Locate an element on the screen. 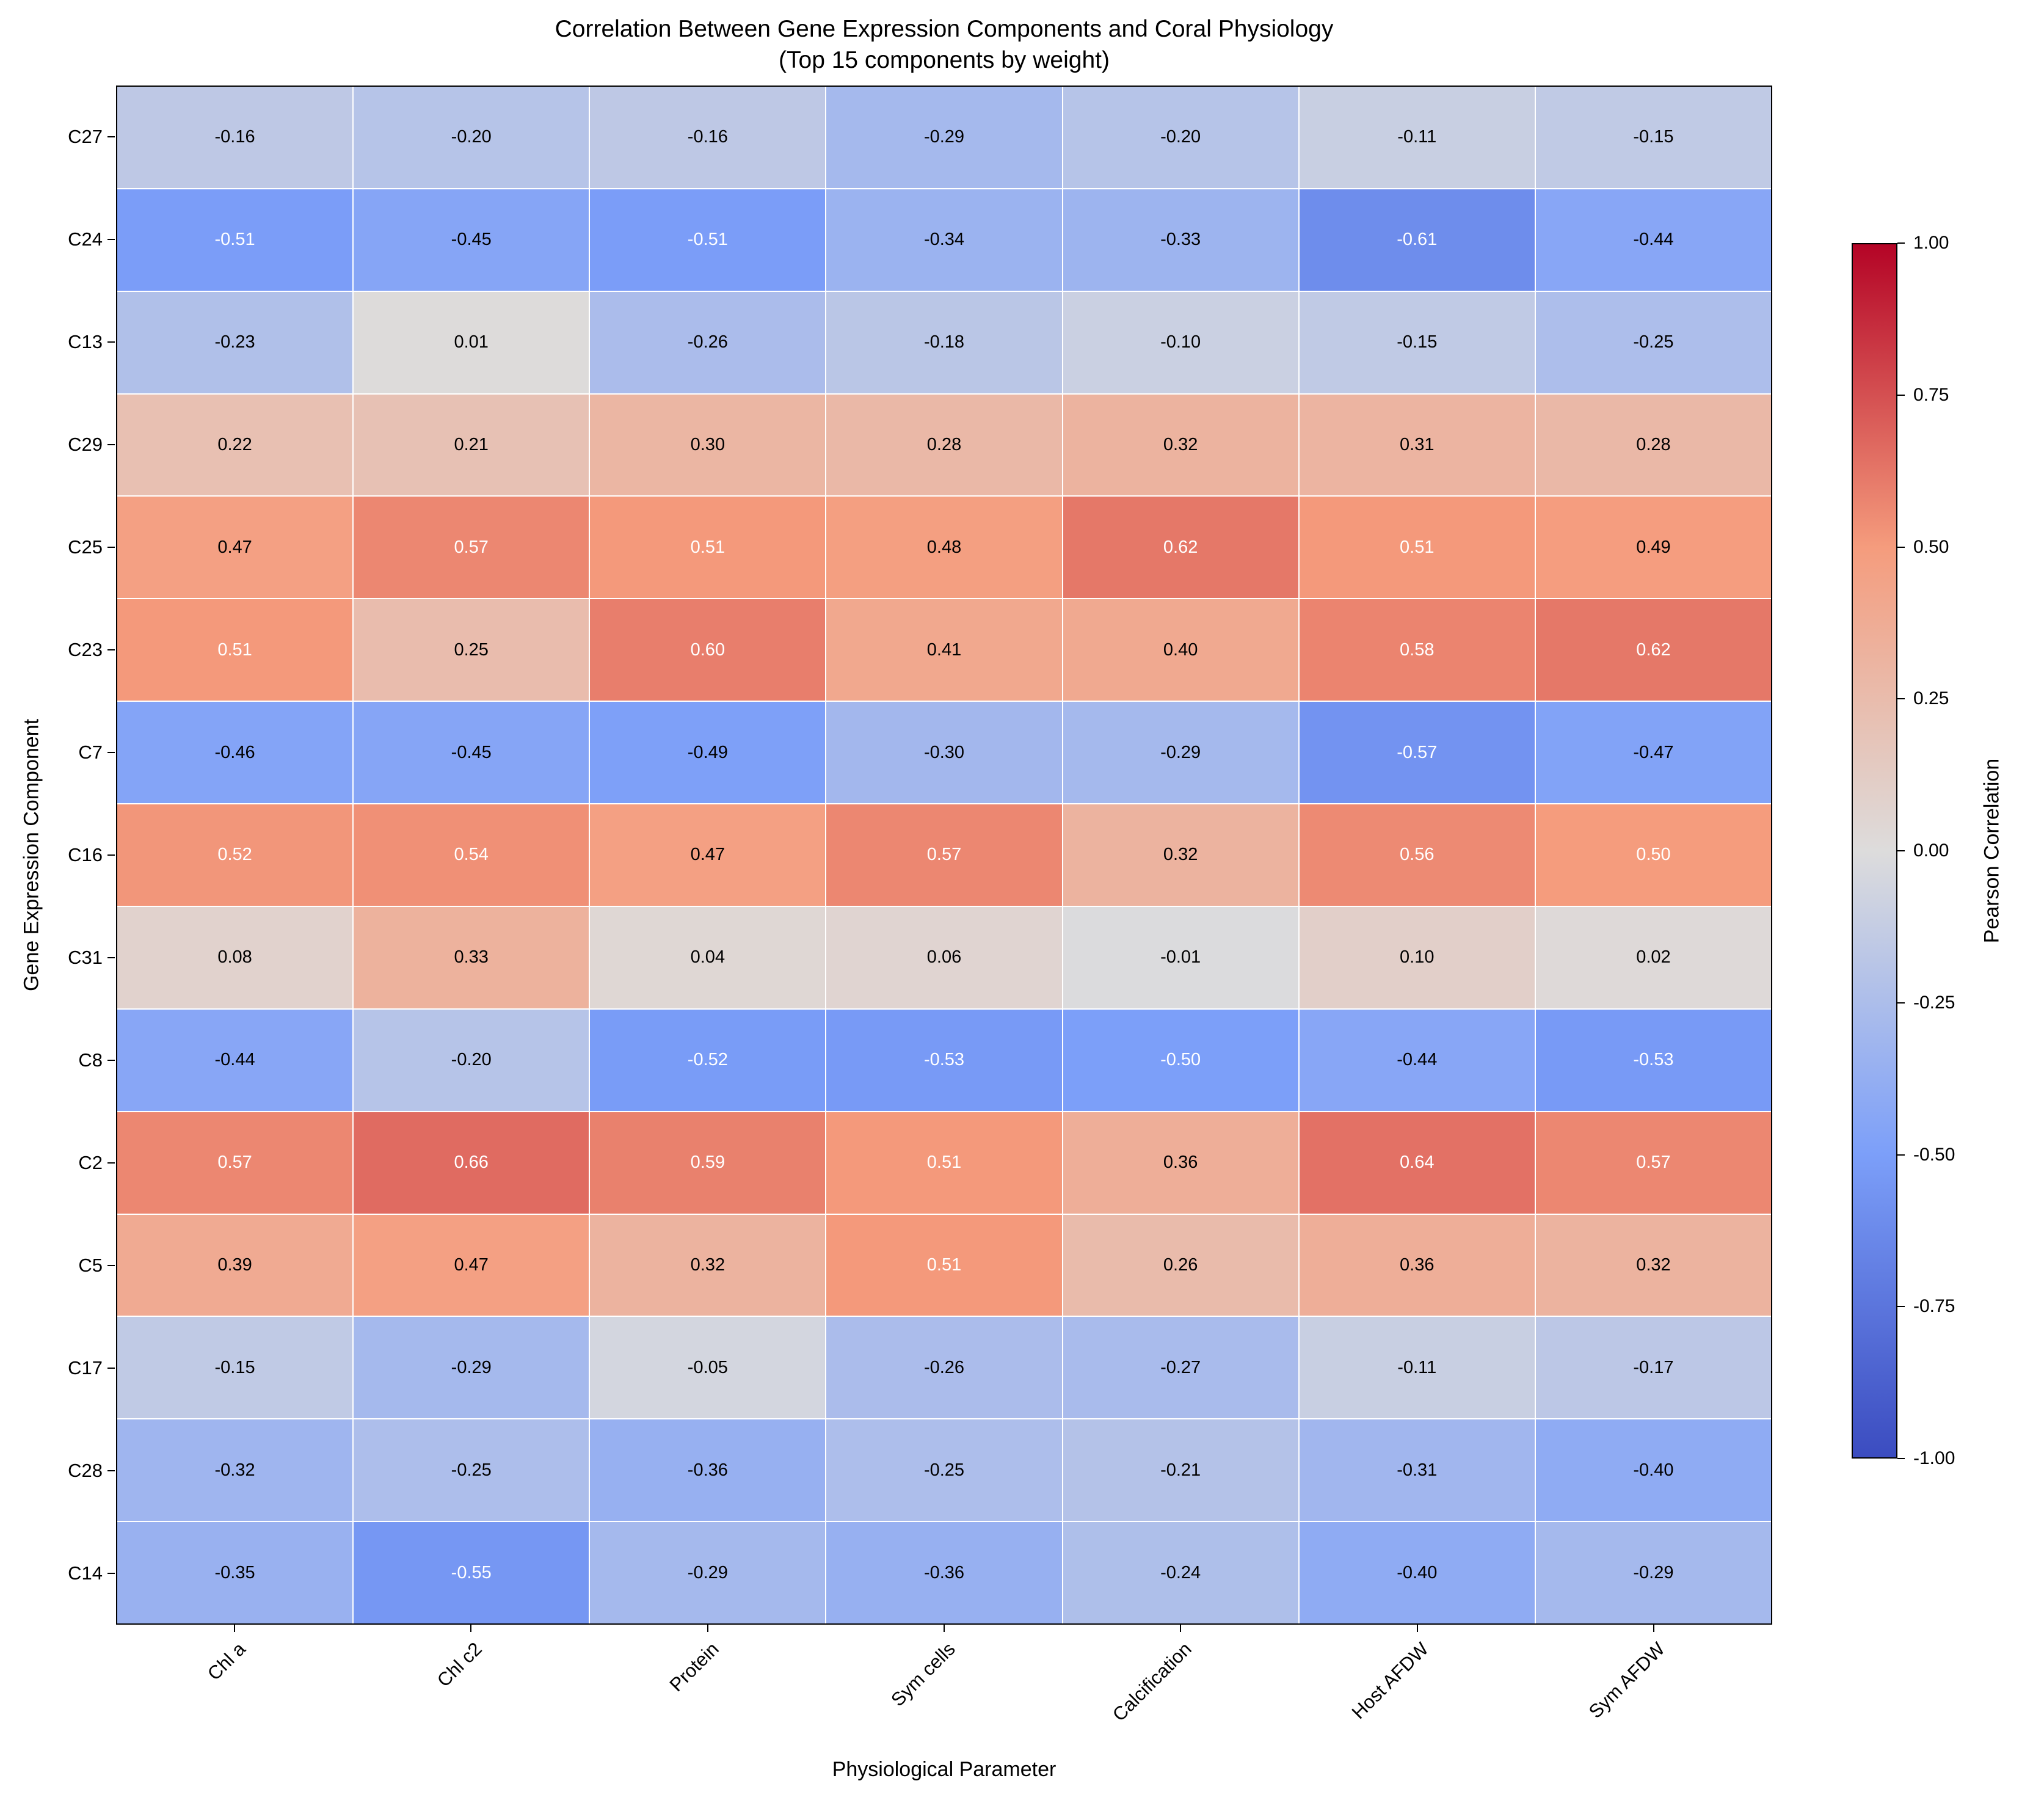 This screenshot has height=1814, width=2044. heatmap-cell: 0.08 is located at coordinates (235, 957).